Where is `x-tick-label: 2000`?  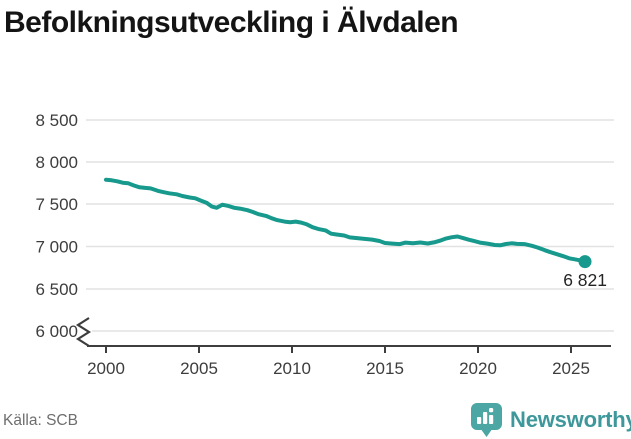
x-tick-label: 2000 is located at coordinates (106, 368).